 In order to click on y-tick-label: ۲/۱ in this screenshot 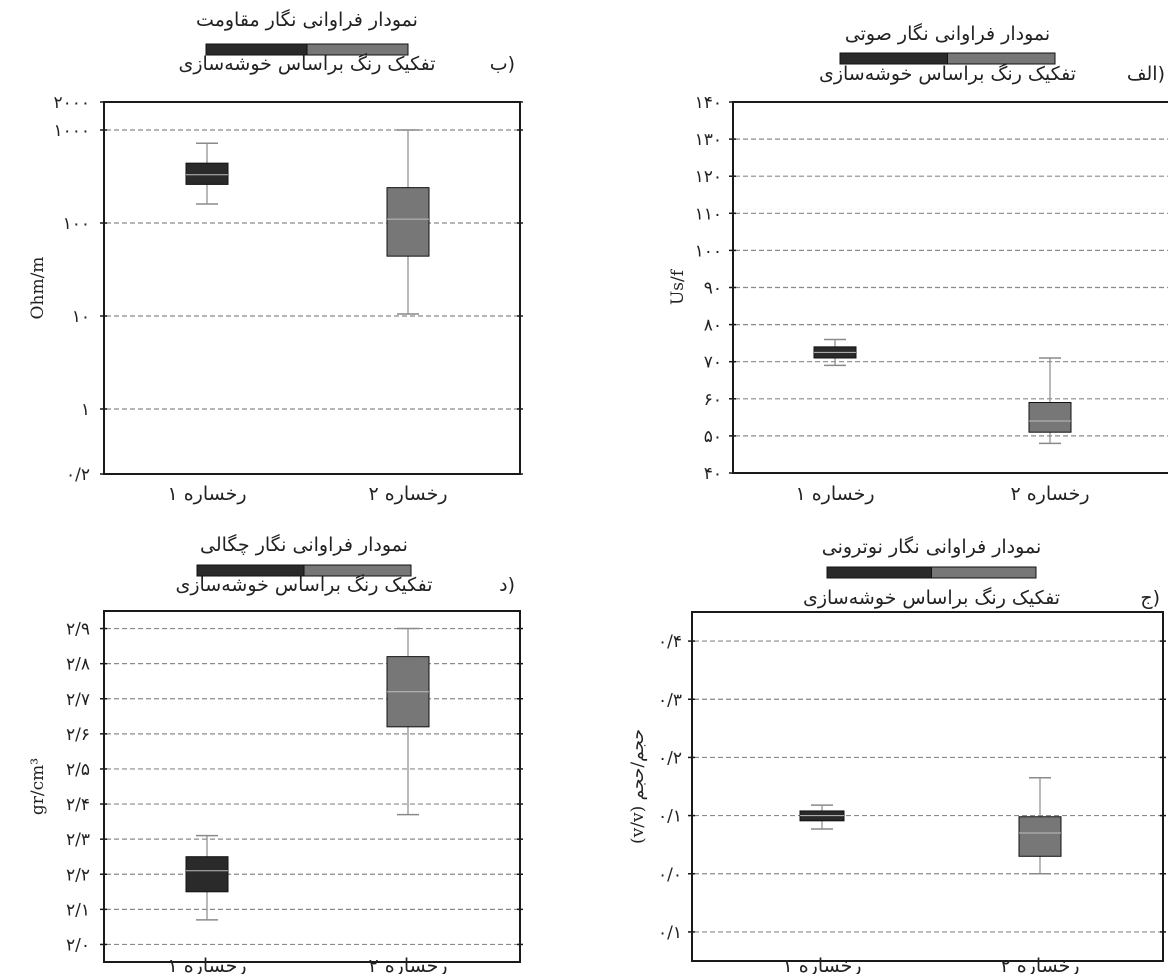, I will do `click(78, 910)`.